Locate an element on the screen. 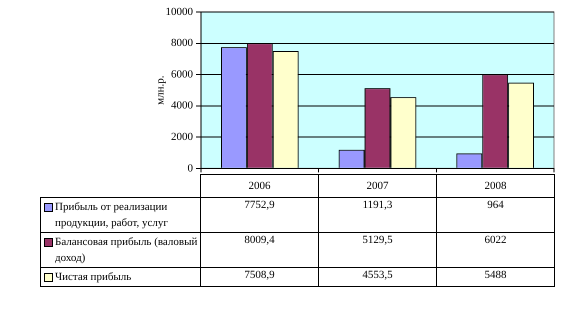  legend-label: Балансовая прибыль (валовый доход) is located at coordinates (120, 250).